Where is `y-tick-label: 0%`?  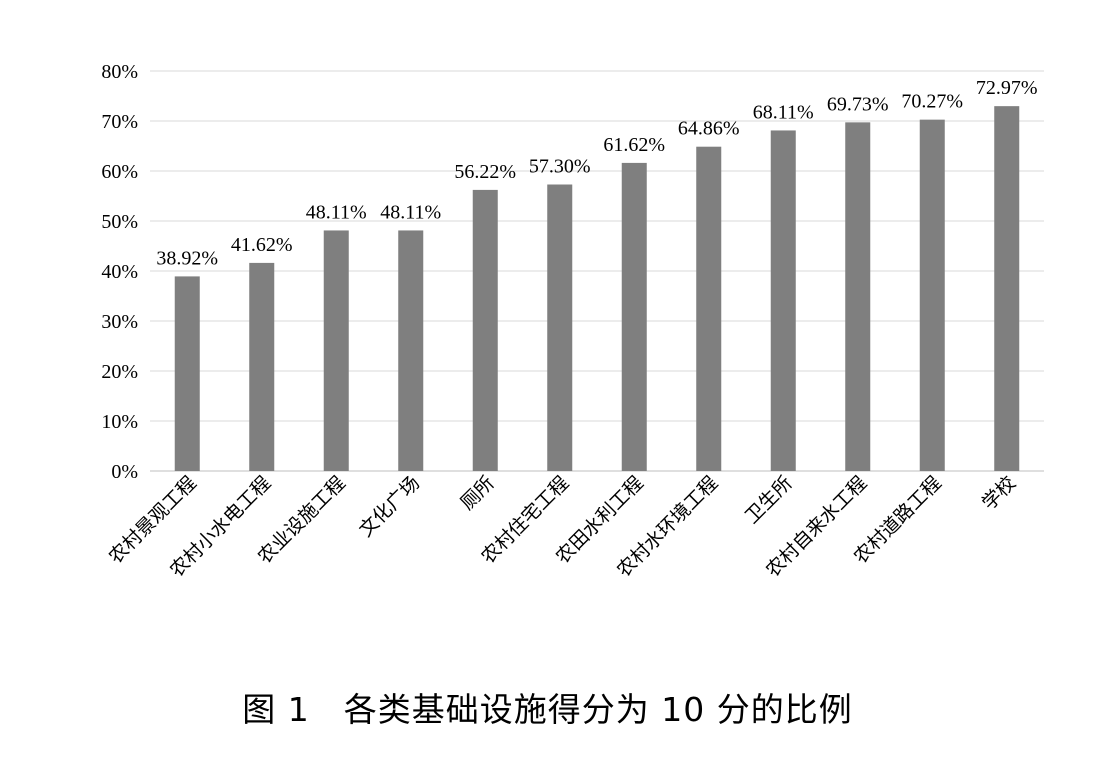
y-tick-label: 0% is located at coordinates (124, 472).